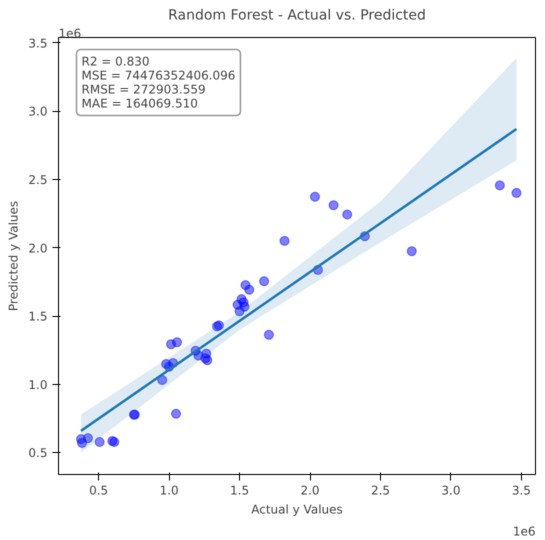  What do you see at coordinates (521, 491) in the screenshot?
I see `x-tick-label: 3.5` at bounding box center [521, 491].